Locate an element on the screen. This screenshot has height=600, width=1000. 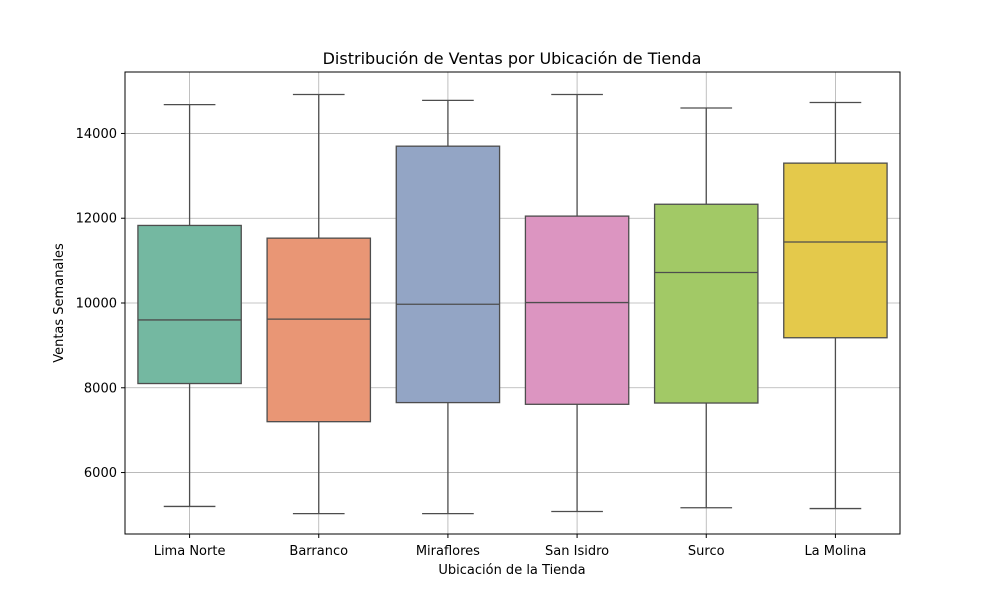
y-tick-label: 6000 is located at coordinates (100, 473).